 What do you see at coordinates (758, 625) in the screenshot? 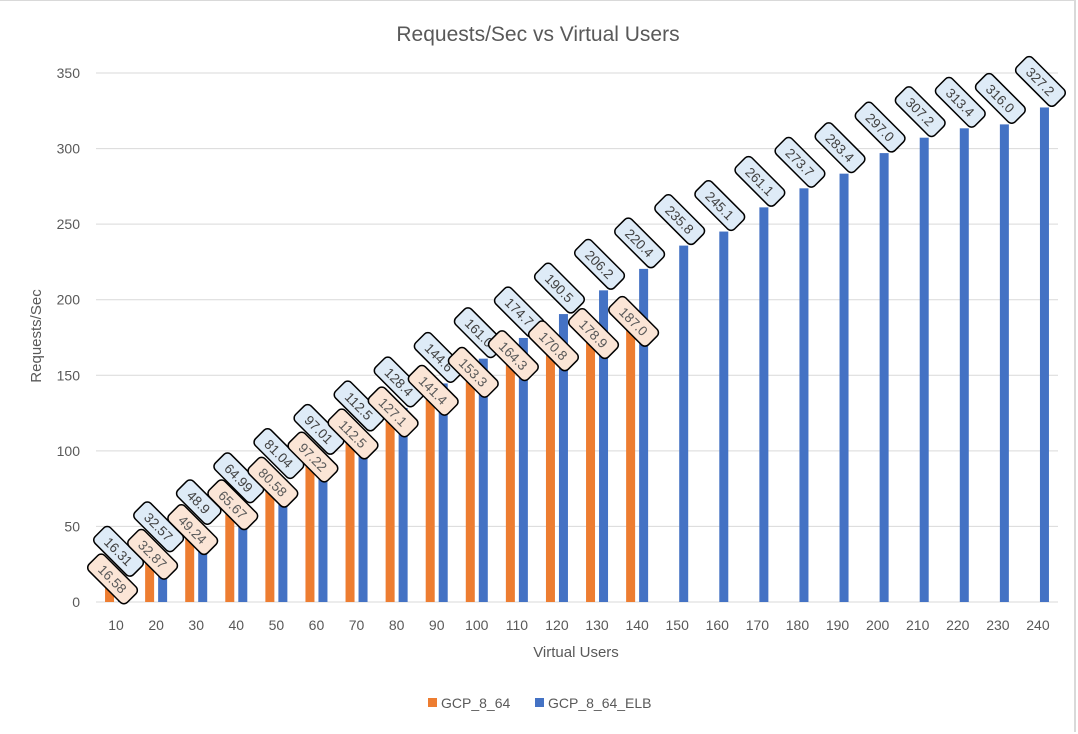
I see `x-tick-label: 170` at bounding box center [758, 625].